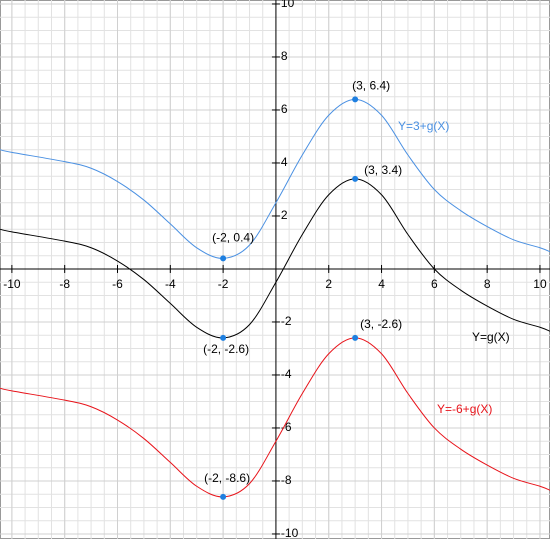  Describe the element at coordinates (117, 284) in the screenshot. I see `x-tick-label: -6` at that location.